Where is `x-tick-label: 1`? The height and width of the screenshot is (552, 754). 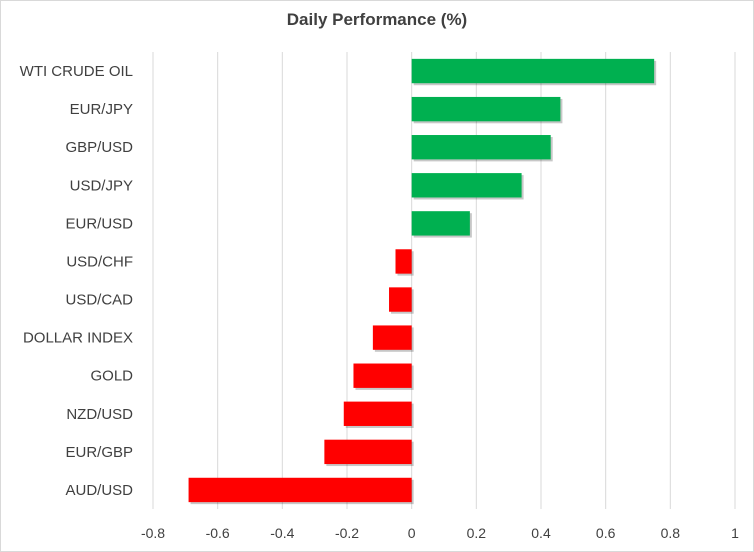 x-tick-label: 1 is located at coordinates (735, 533).